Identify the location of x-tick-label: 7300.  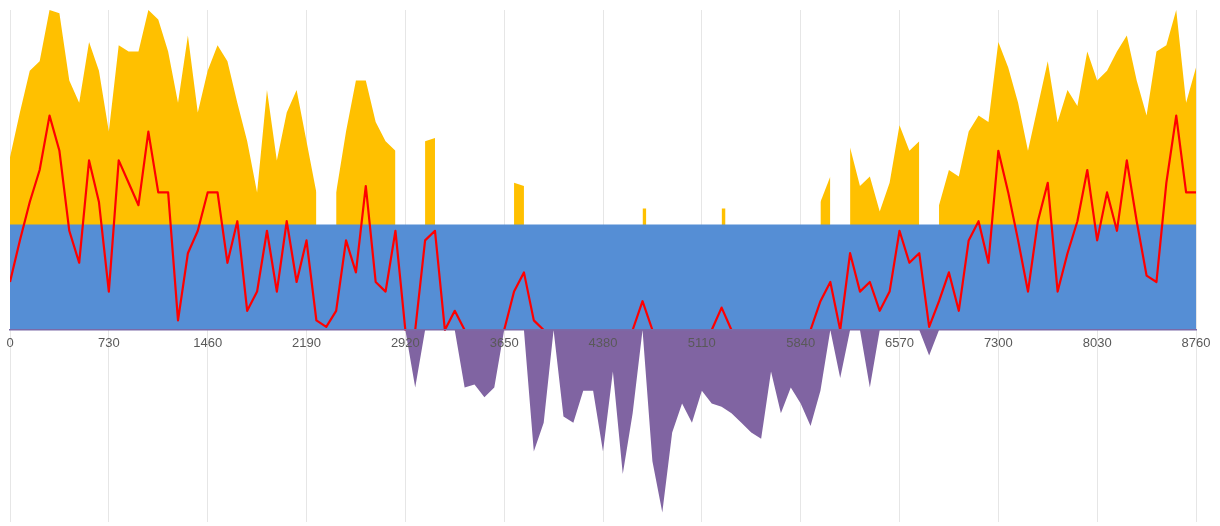
(998, 343).